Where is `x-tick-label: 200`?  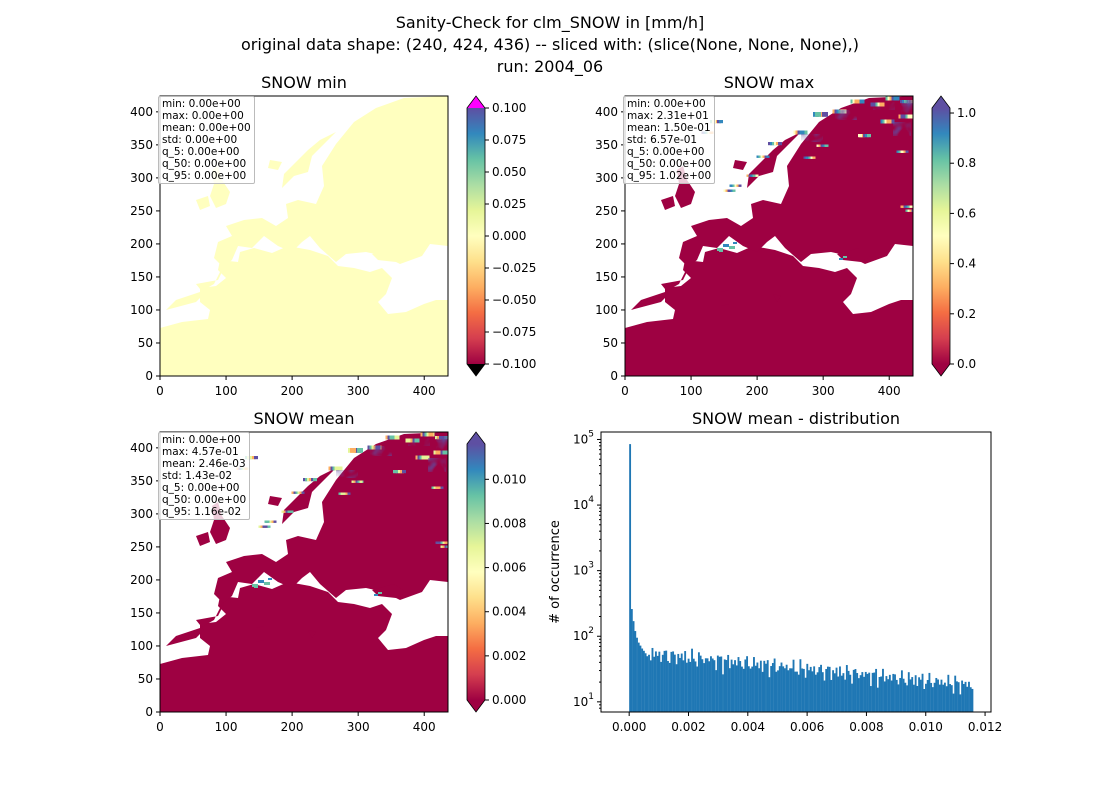
x-tick-label: 200 is located at coordinates (757, 391).